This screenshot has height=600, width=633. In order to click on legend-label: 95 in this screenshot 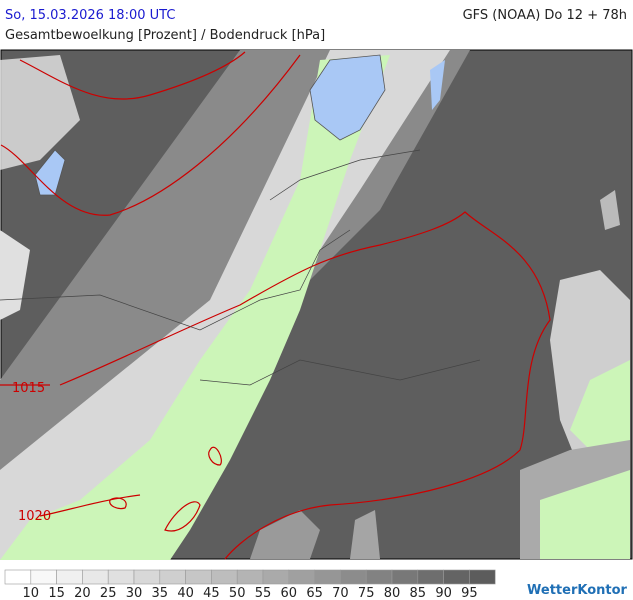, I will do `click(469, 593)`.